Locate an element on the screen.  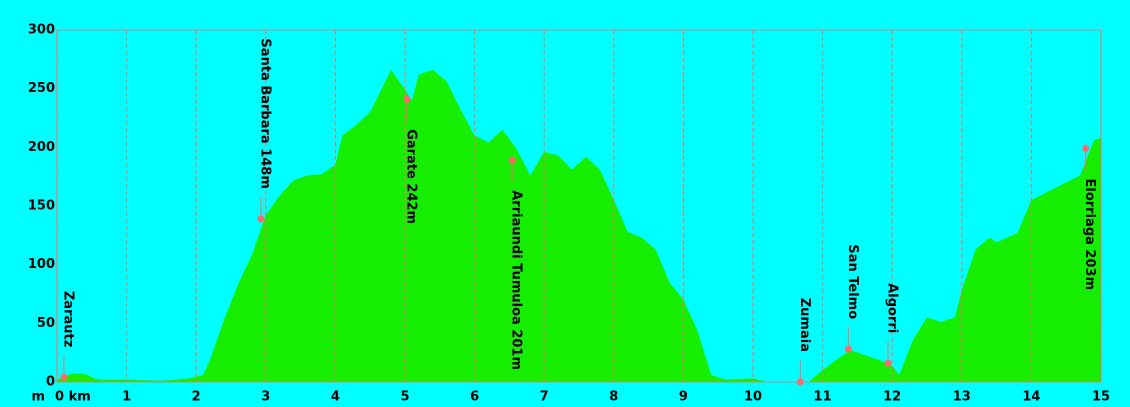
x-tick-label: 12 is located at coordinates (892, 397).